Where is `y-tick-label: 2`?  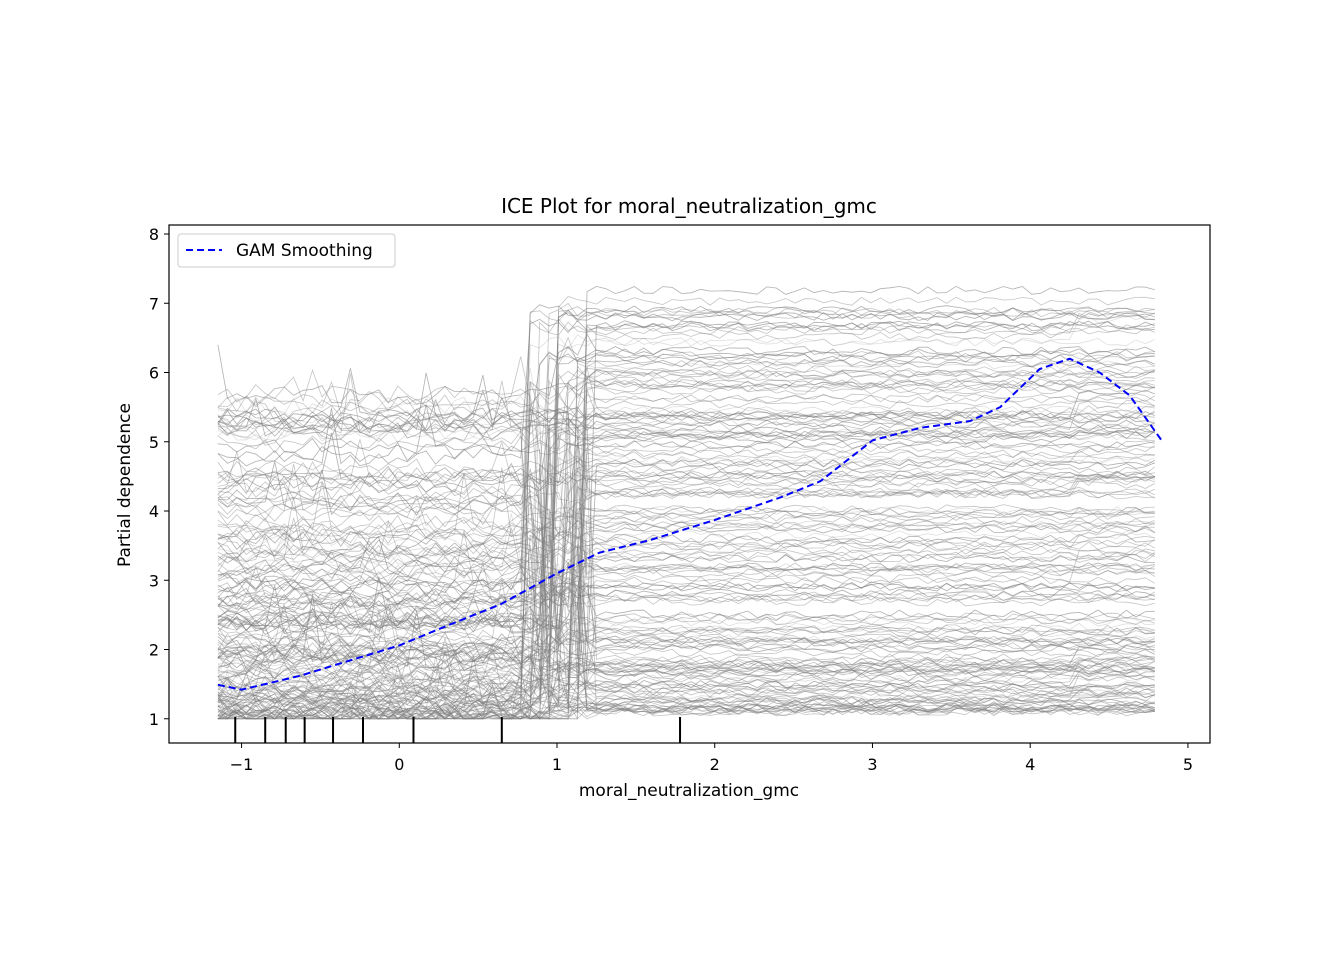 y-tick-label: 2 is located at coordinates (154, 650).